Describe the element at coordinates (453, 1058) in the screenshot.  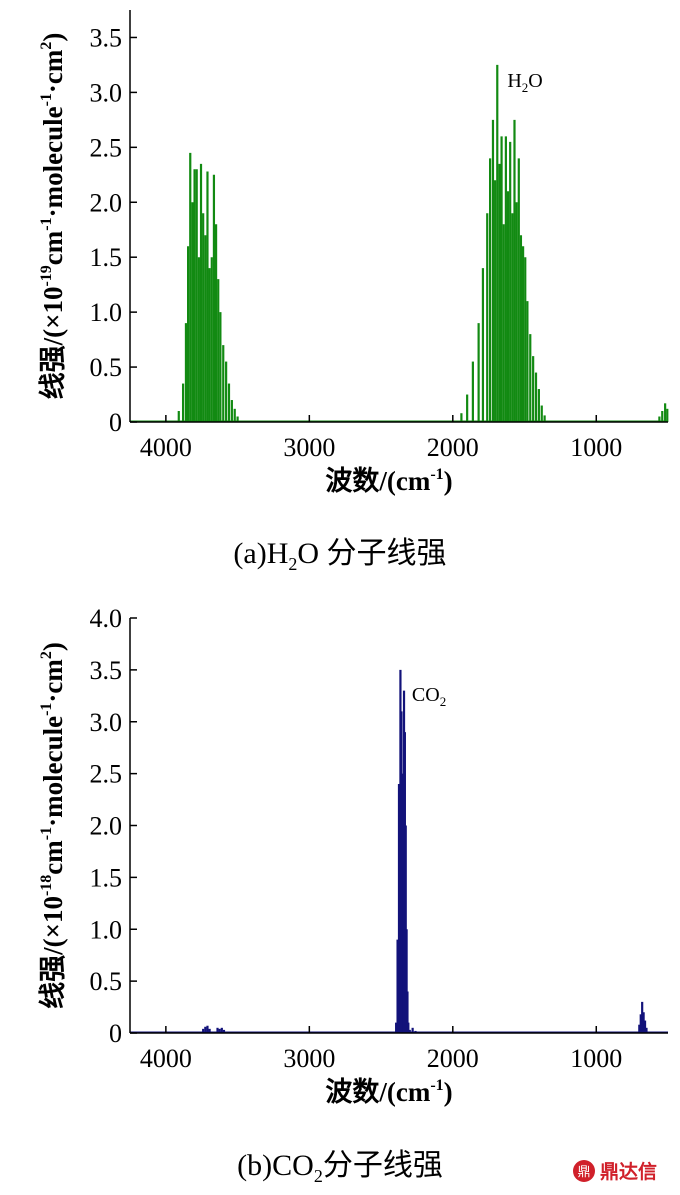
I see `co2-x-tick-label: 2000` at that location.